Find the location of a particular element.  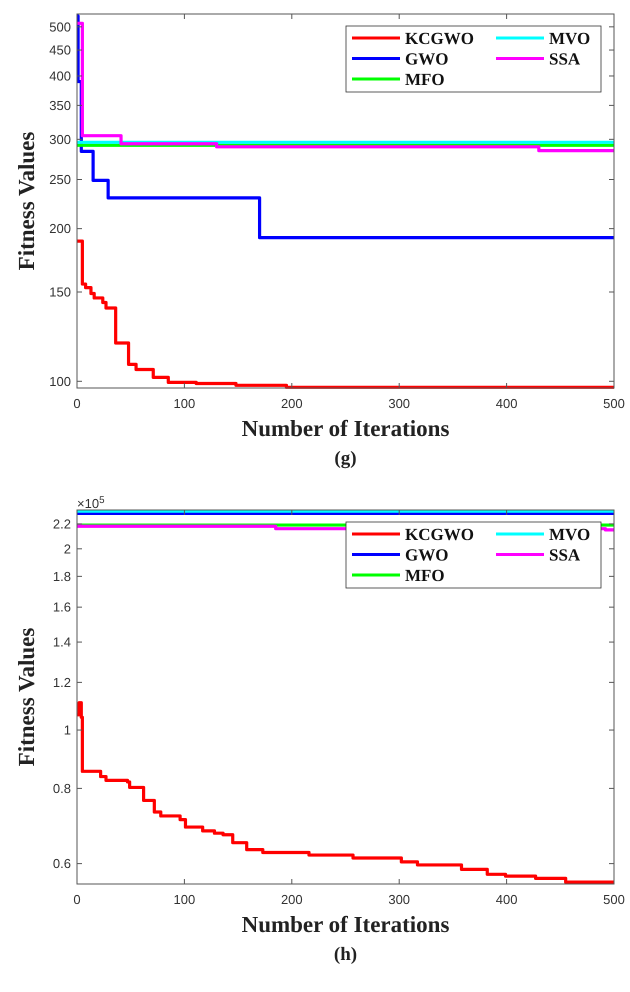

y-tick-label: 400 is located at coordinates (60, 76).